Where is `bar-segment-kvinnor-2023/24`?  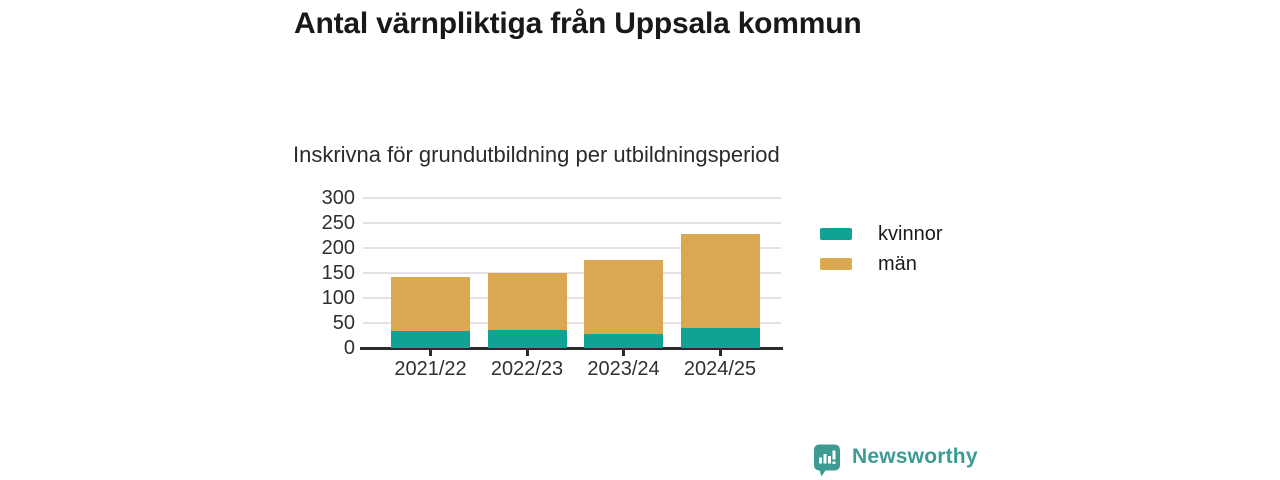 bar-segment-kvinnor-2023/24 is located at coordinates (623, 340).